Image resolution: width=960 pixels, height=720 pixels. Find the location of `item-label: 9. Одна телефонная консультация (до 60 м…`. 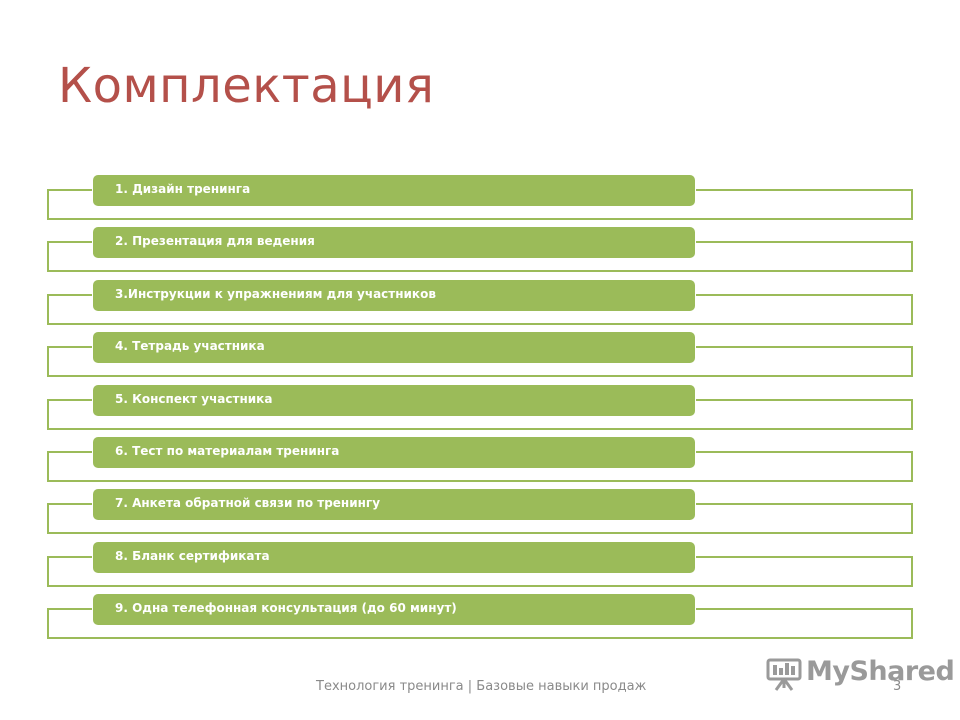

item-label: 9. Одна телефонная консультация (до 60 м… is located at coordinates (394, 609).